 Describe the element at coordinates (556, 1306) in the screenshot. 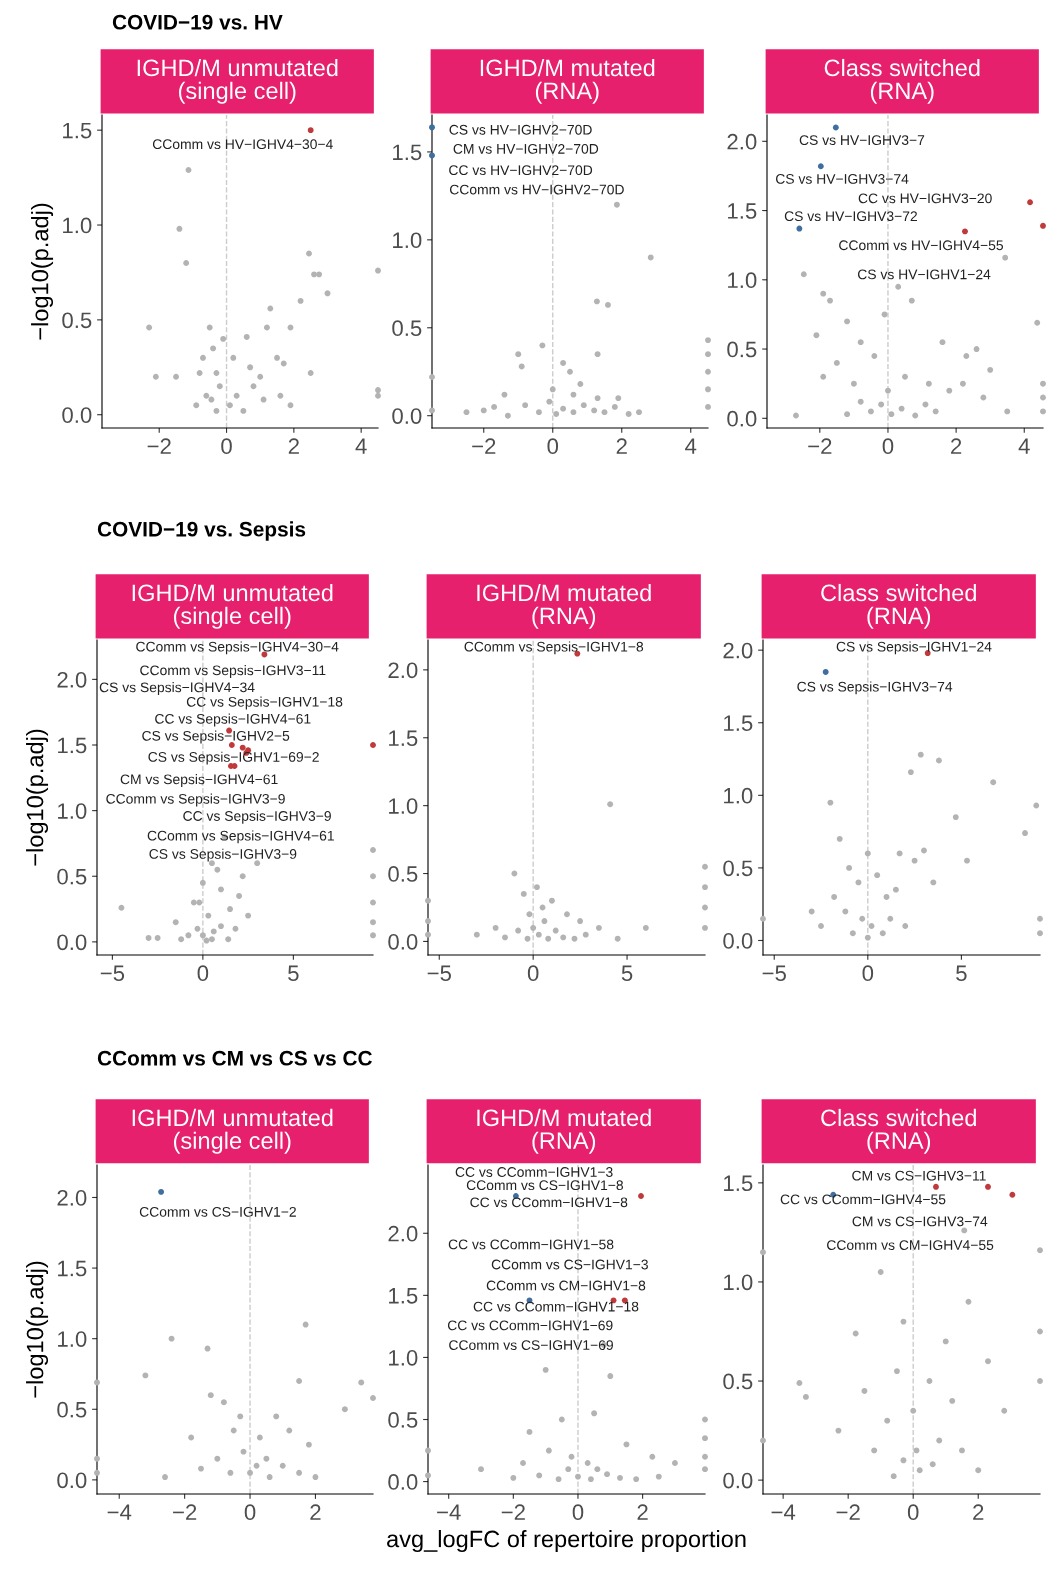

I see `annotation: CC vs CComm−IGHV1−18` at that location.